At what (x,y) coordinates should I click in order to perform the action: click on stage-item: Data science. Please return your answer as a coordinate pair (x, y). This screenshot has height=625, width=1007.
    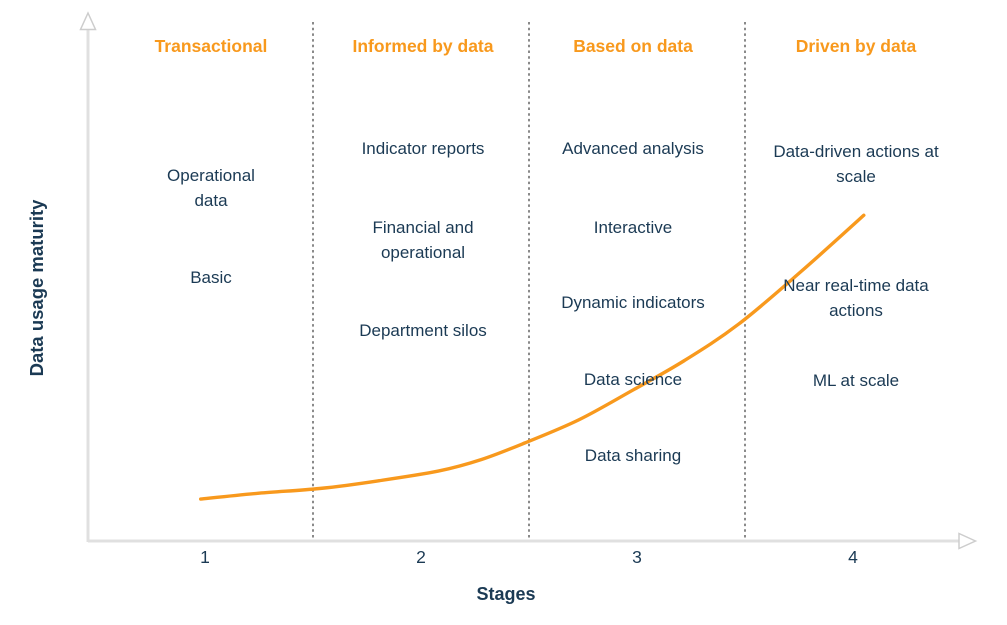
    Looking at the image, I should click on (633, 379).